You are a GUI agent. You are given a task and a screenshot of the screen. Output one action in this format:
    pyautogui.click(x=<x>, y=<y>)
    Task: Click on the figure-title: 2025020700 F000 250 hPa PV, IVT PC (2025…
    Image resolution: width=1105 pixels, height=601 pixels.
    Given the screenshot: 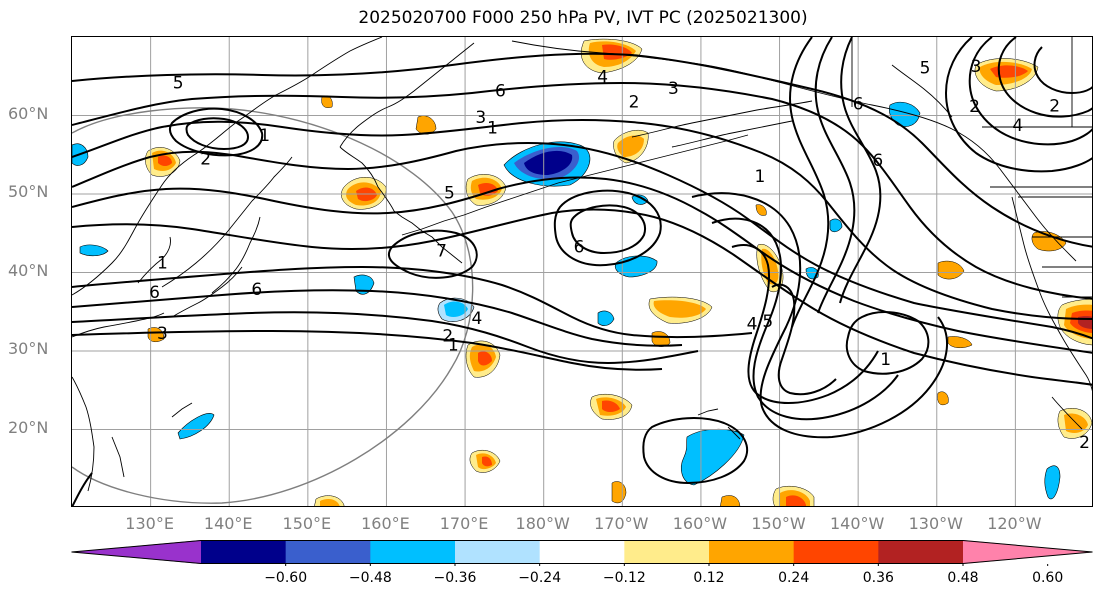 What is the action you would take?
    pyautogui.click(x=583, y=18)
    